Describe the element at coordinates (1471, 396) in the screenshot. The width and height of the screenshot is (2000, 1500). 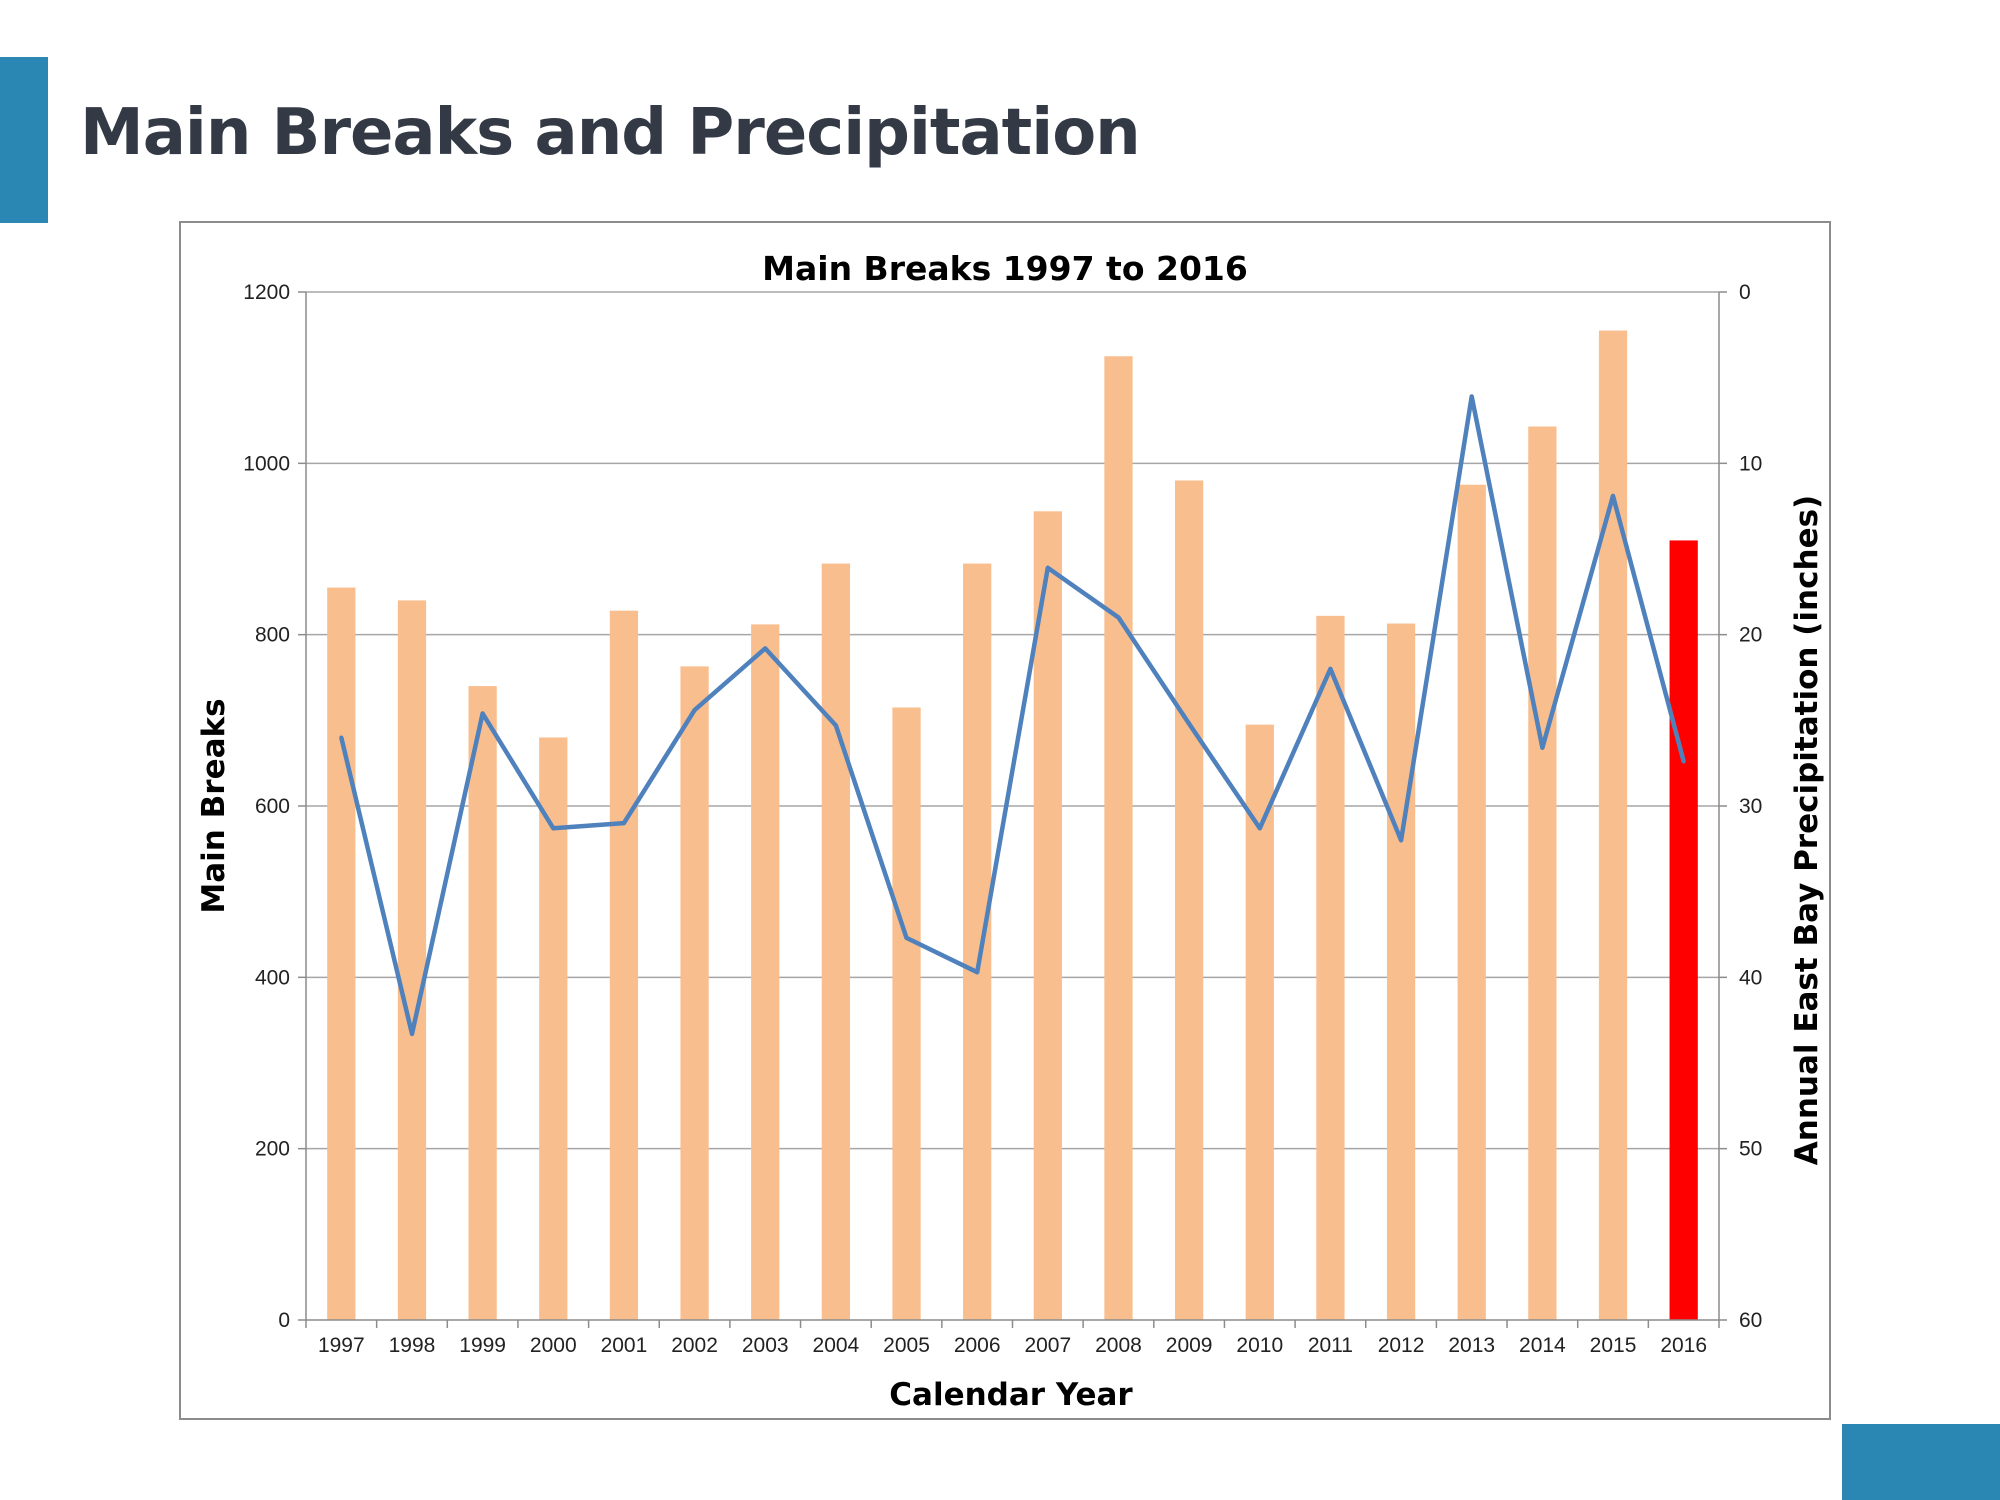
I see `line-point-2013` at that location.